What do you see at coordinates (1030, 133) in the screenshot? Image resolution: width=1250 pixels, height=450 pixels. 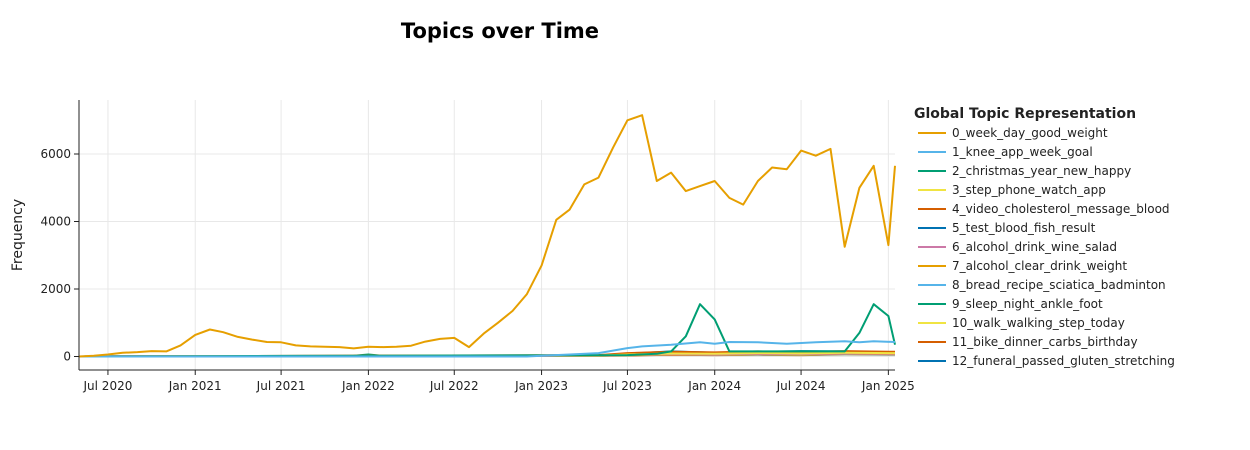 I see `legend-label: 0_week_day_good_weight` at bounding box center [1030, 133].